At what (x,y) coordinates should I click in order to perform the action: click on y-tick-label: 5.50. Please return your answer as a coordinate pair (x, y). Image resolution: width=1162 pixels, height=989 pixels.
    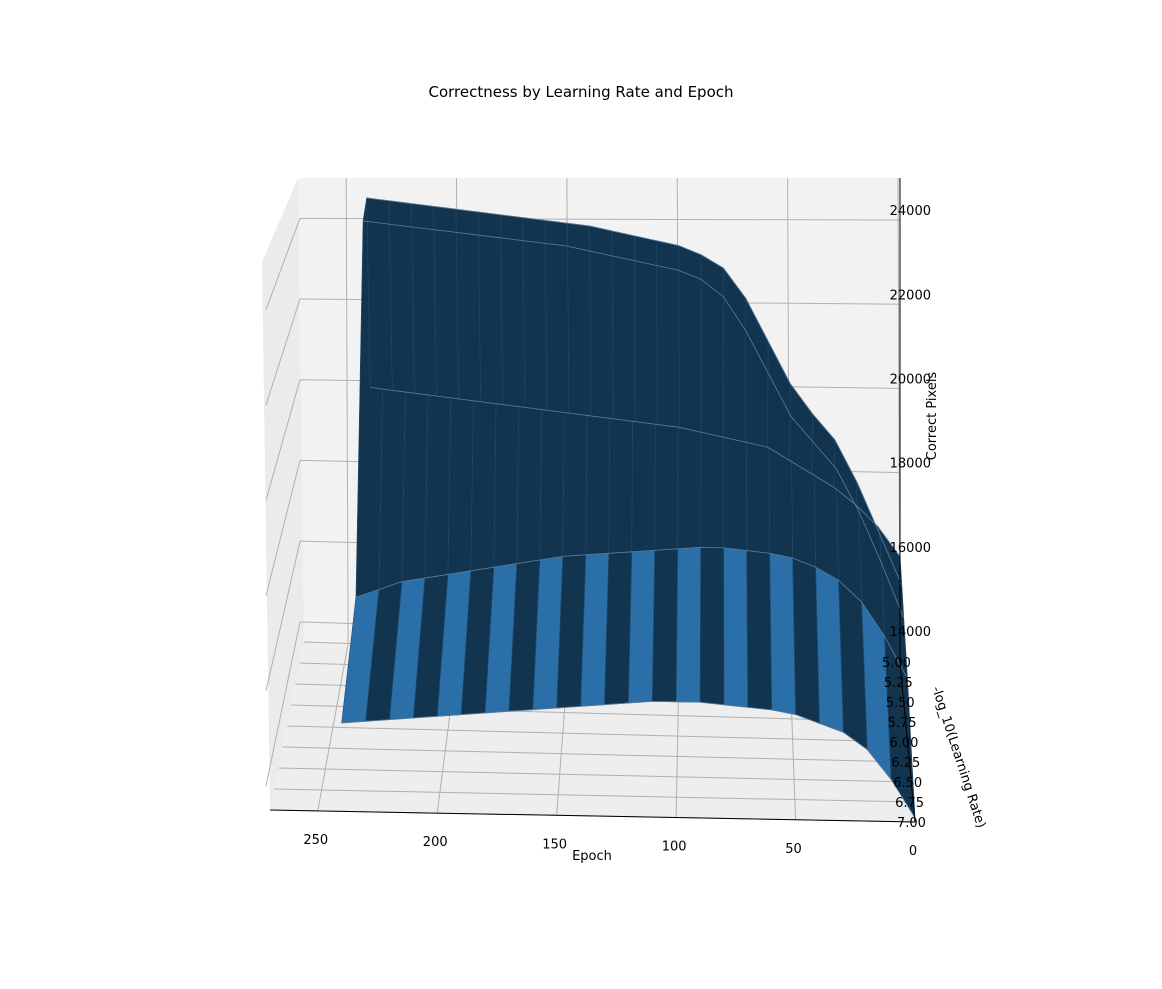
    Looking at the image, I should click on (900, 703).